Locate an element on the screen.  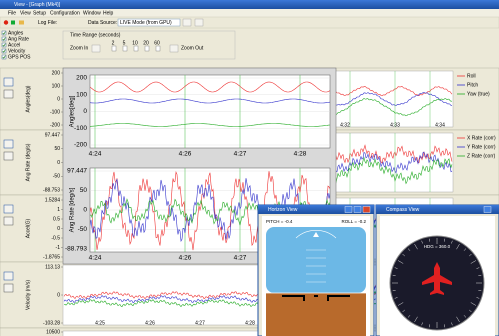
zoom-y-tick-label: -100 is located at coordinates (80, 128).